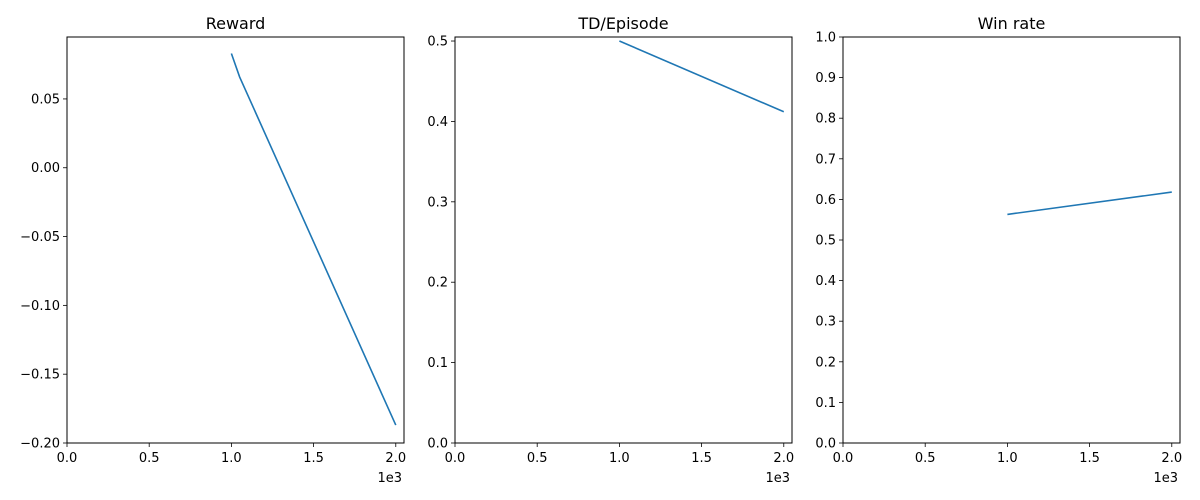 The height and width of the screenshot is (500, 1200). I want to click on panel-title: TD/Episode, so click(622, 23).